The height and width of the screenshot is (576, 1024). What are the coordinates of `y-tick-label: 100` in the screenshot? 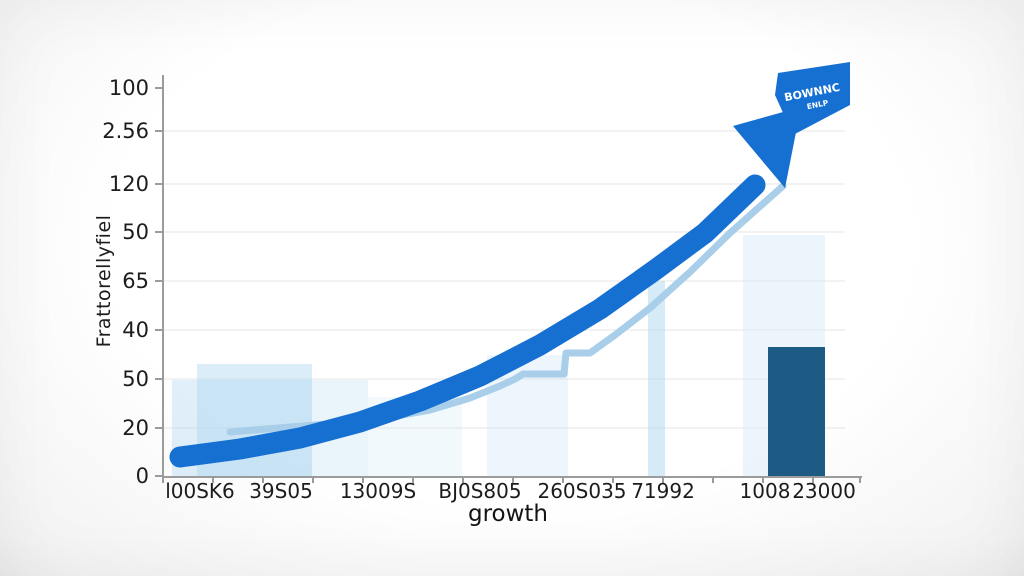 It's located at (129, 88).